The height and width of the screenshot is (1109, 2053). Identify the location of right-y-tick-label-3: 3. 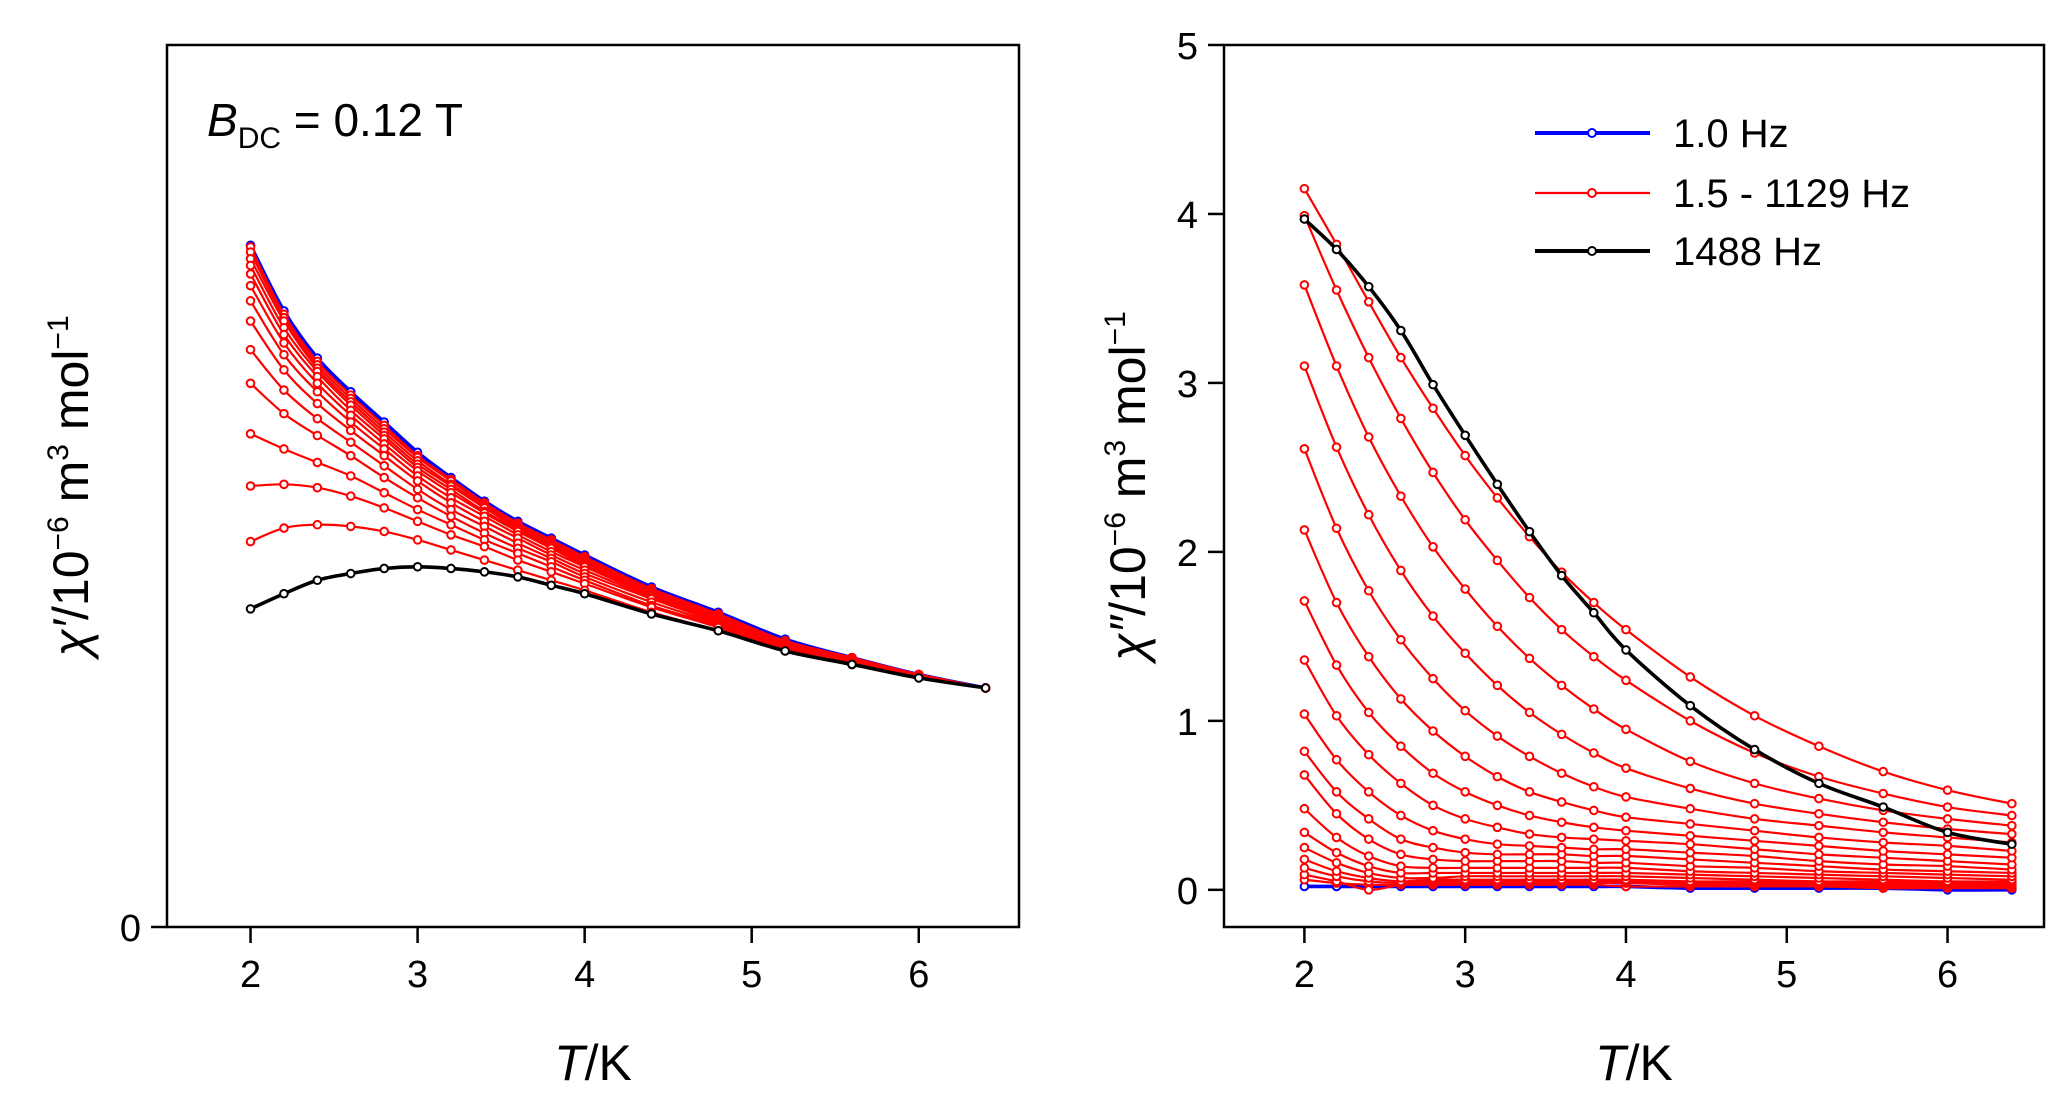
(1187, 385).